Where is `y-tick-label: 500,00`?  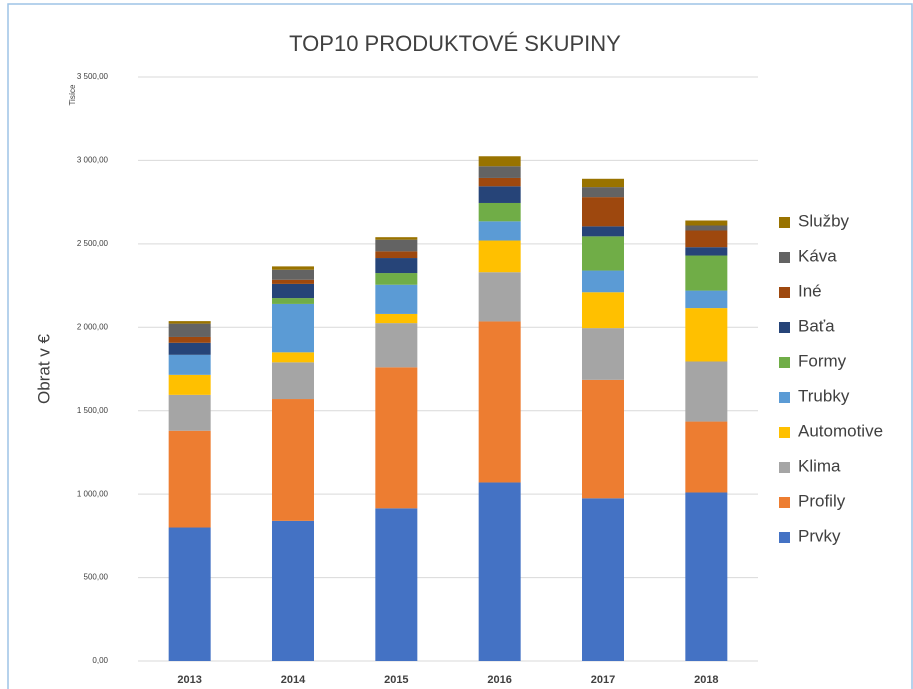
y-tick-label: 500,00 is located at coordinates (96, 577).